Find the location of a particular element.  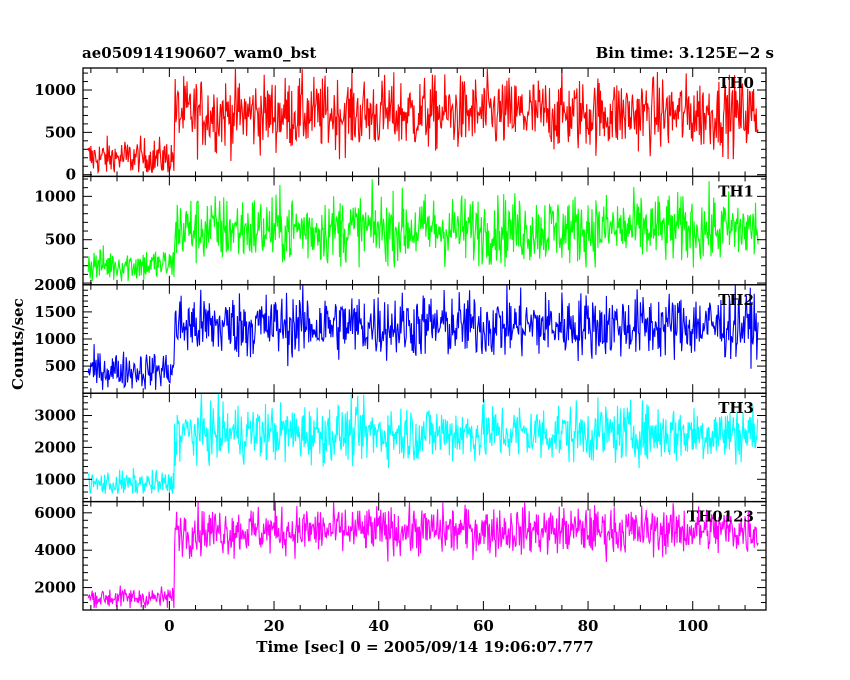

x-tick-label: 100 is located at coordinates (692, 626).